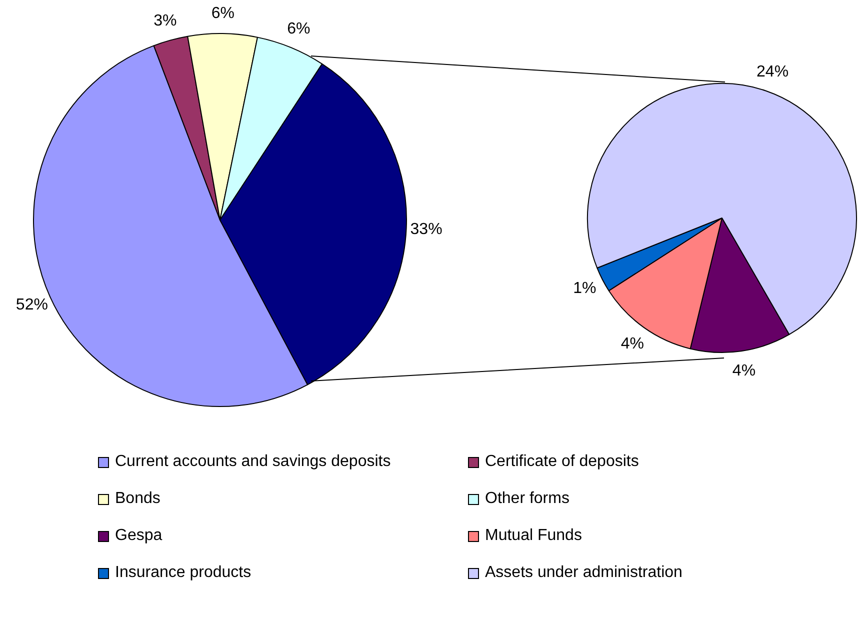 Image resolution: width=860 pixels, height=630 pixels. What do you see at coordinates (183, 573) in the screenshot?
I see `legend-label: Insurance products` at bounding box center [183, 573].